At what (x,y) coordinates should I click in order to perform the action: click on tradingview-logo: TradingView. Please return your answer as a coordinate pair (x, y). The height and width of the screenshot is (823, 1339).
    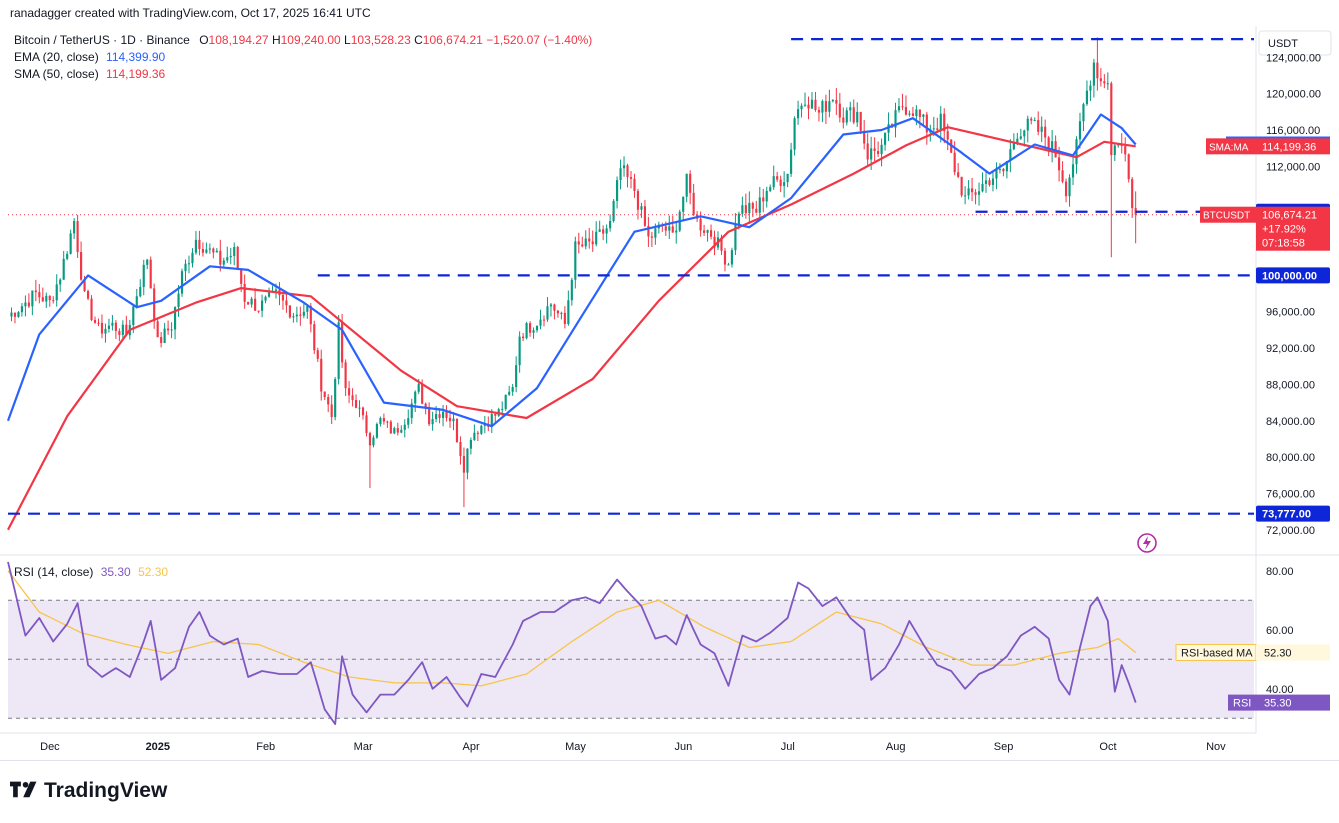
    Looking at the image, I should click on (88, 791).